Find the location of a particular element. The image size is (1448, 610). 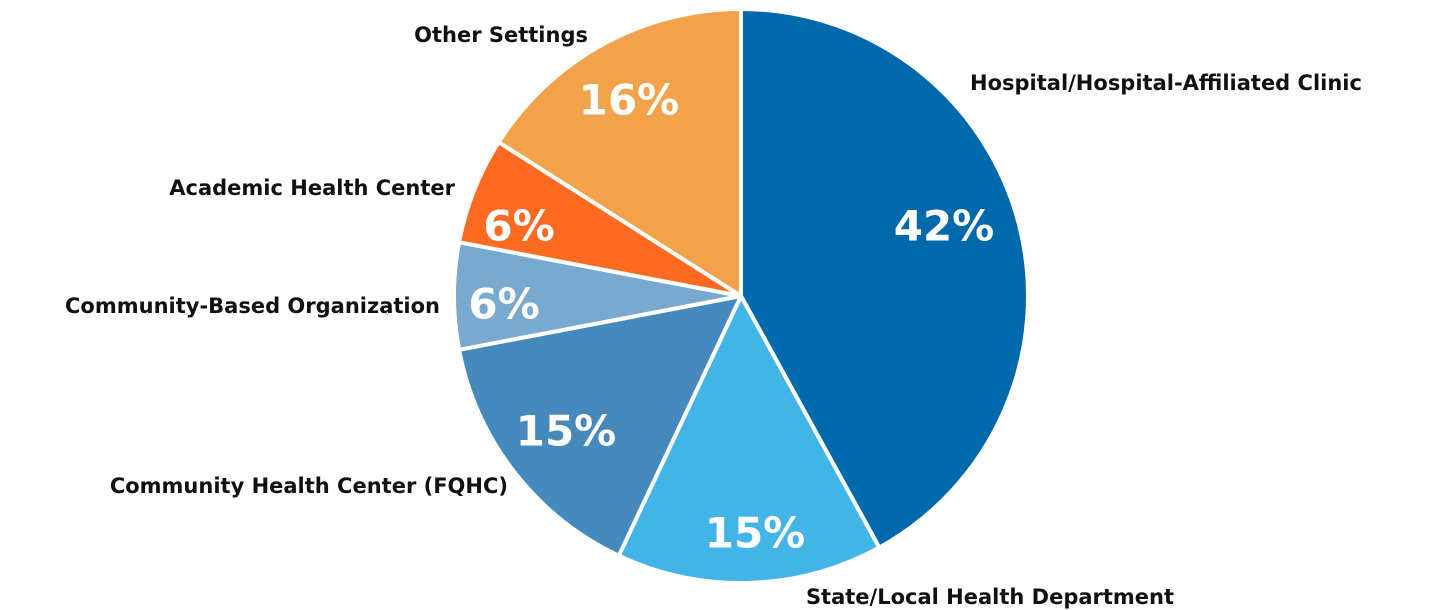

slice-label: State/Local Health Department is located at coordinates (990, 597).